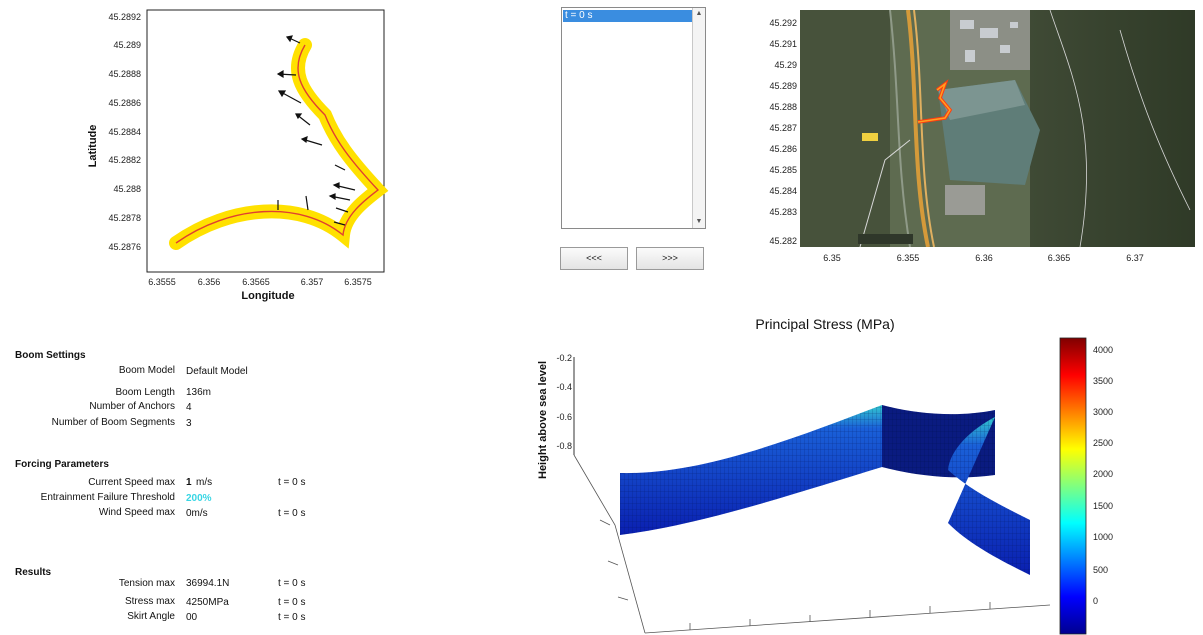 The image size is (1203, 635). Describe the element at coordinates (783, 149) in the screenshot. I see `svg-text: 45.286` at that location.